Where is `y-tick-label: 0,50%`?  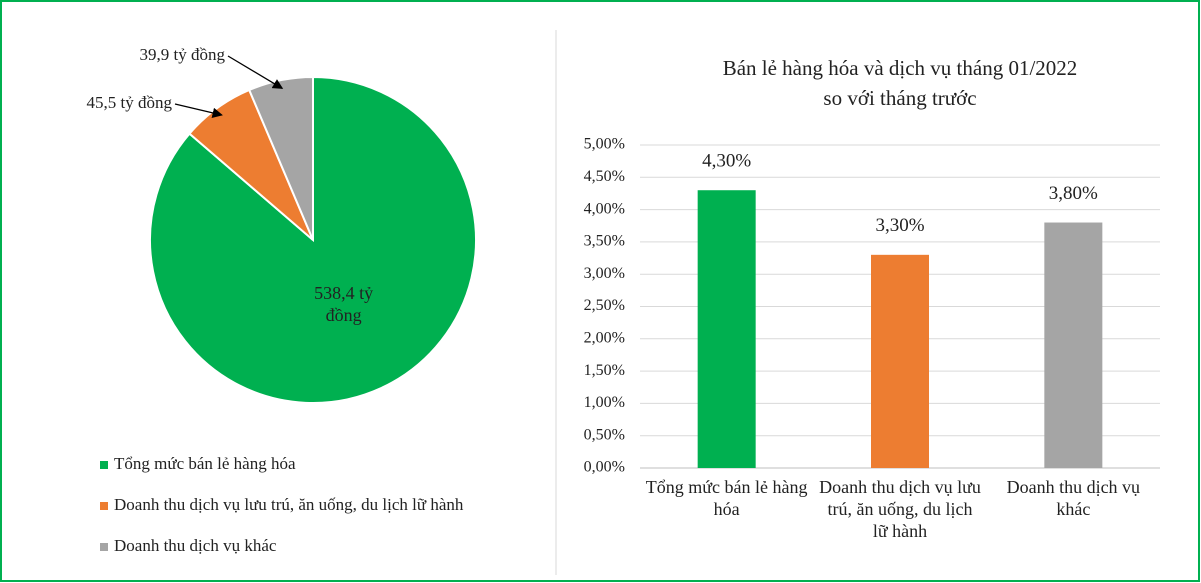 y-tick-label: 0,50% is located at coordinates (604, 434).